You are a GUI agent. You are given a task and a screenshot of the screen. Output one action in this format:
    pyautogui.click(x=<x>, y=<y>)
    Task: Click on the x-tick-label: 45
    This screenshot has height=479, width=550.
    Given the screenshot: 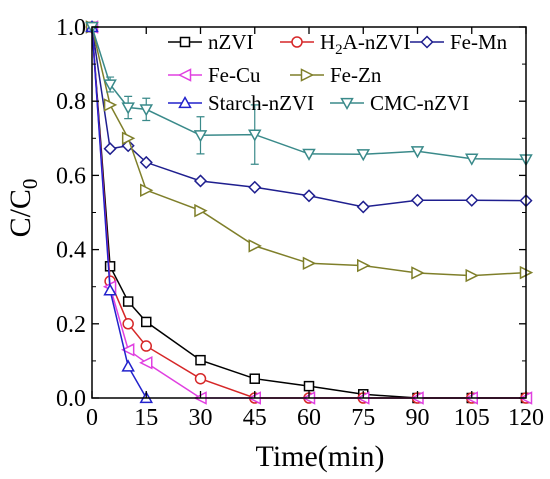 What is the action you would take?
    pyautogui.click(x=255, y=418)
    